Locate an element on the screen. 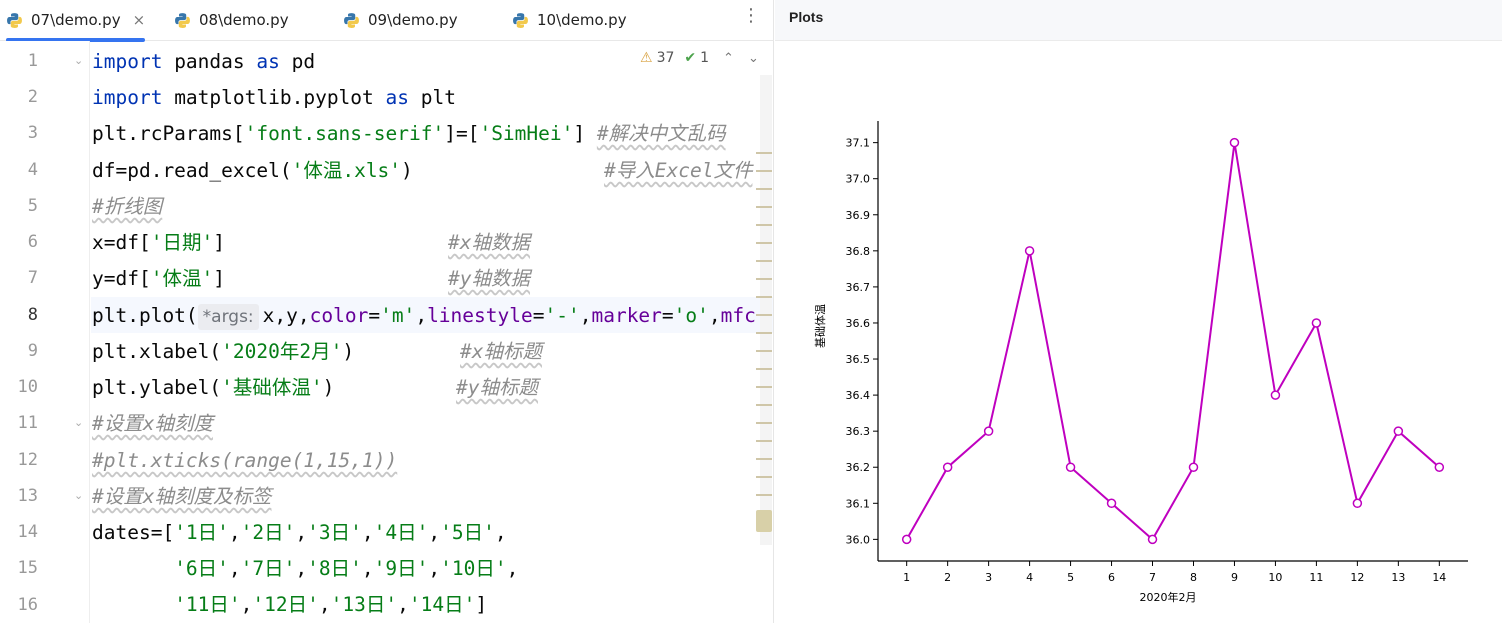 This screenshot has width=1502, height=623. x-tick-label: 13 is located at coordinates (1398, 577).